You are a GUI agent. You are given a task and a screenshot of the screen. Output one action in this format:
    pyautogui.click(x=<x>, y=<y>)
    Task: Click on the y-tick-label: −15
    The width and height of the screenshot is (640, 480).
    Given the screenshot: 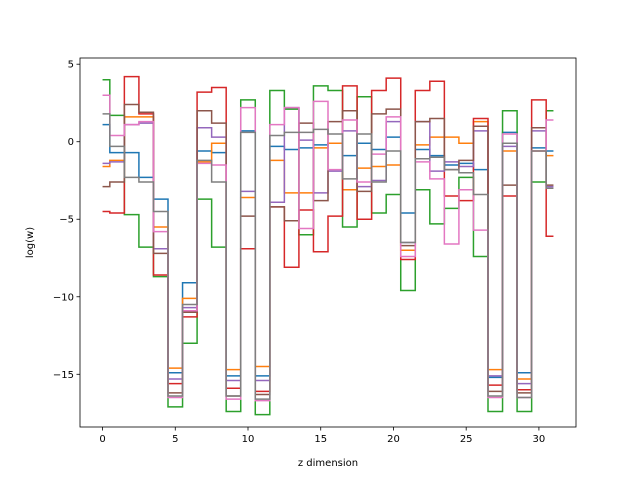 What is the action you would take?
    pyautogui.click(x=63, y=375)
    